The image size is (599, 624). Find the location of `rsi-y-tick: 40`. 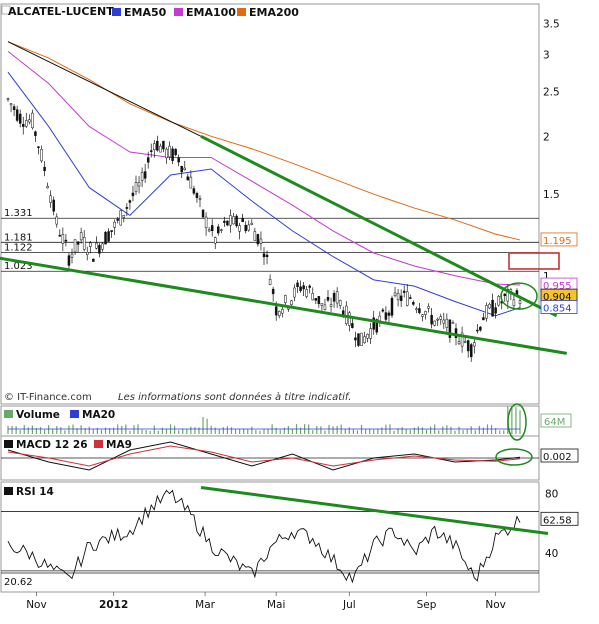

rsi-y-tick: 40 is located at coordinates (551, 554).